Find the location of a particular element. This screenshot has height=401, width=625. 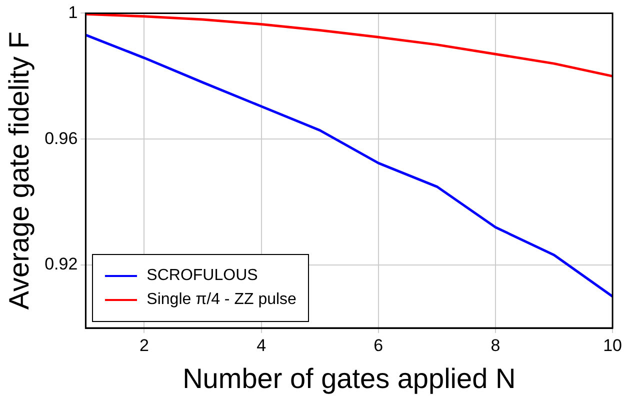

y-tick-label: 0.96 is located at coordinates (61, 138).